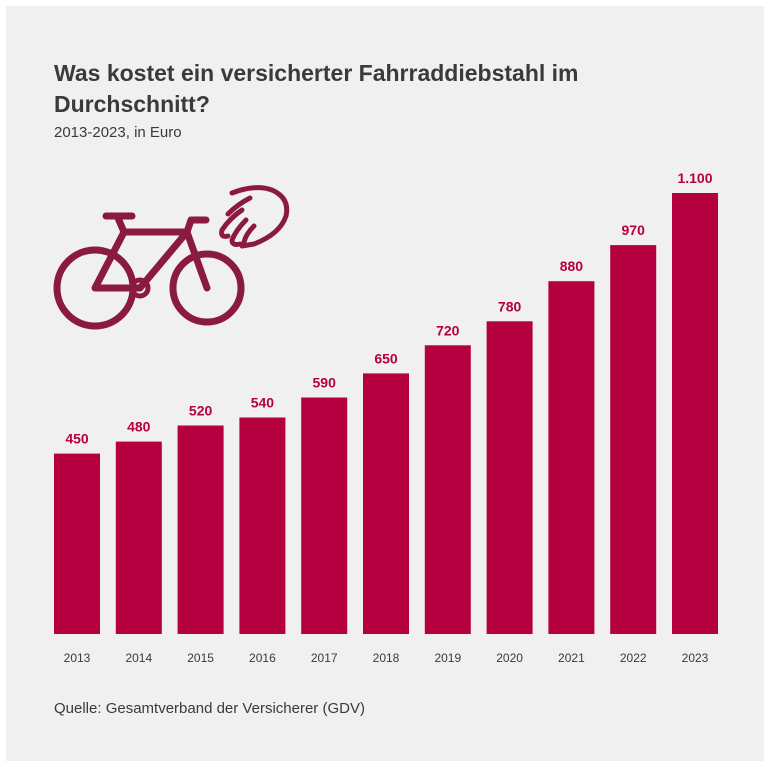 The image size is (770, 767). What do you see at coordinates (447, 658) in the screenshot?
I see `x-tick-label-2019: 2019` at bounding box center [447, 658].